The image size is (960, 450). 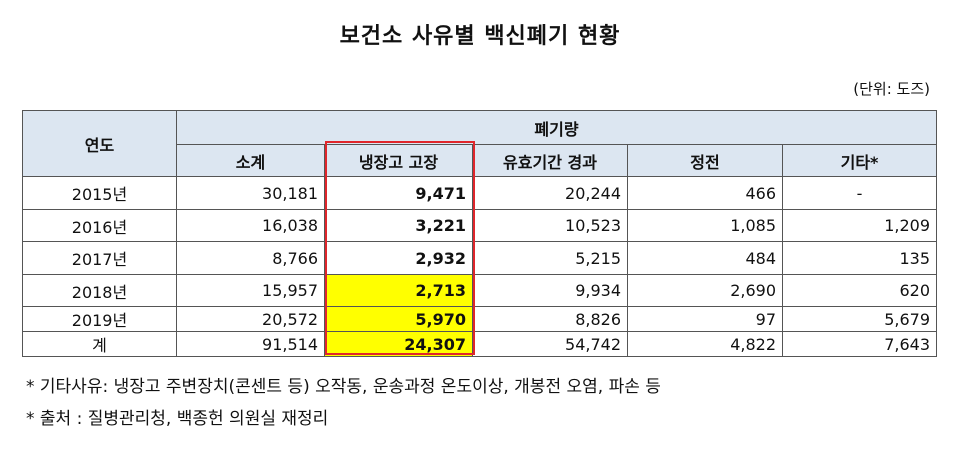 What do you see at coordinates (99, 319) in the screenshot?
I see `cell-year: 2019년` at bounding box center [99, 319].